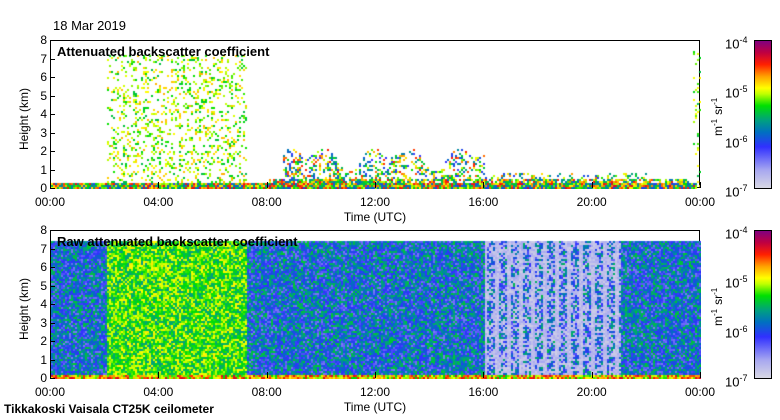 The width and height of the screenshot is (780, 420). I want to click on plot-title: Raw attenuated backscatter coefficient, so click(177, 241).